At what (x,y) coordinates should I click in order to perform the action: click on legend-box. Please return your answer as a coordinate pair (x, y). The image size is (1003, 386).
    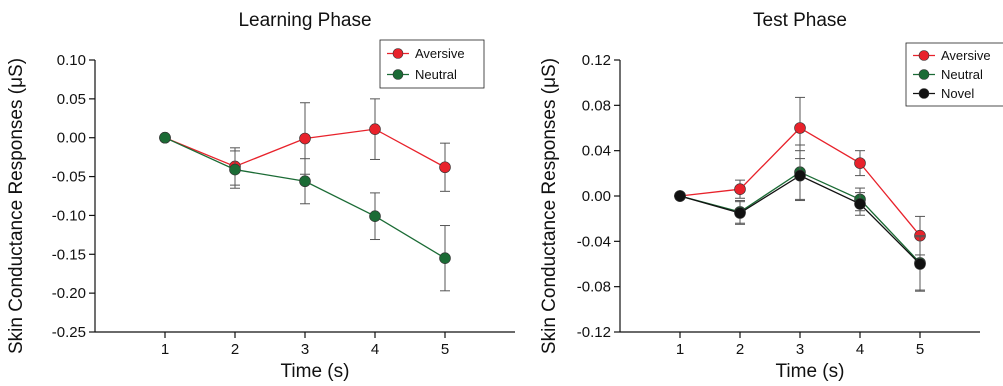
    Looking at the image, I should click on (432, 64).